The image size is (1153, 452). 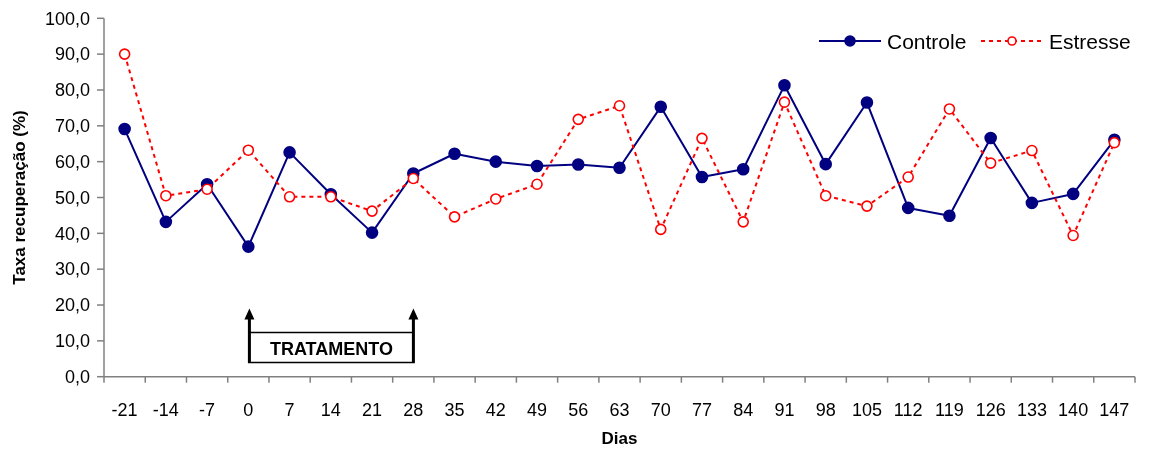 I want to click on x-tick-label: 0, so click(x=248, y=409).